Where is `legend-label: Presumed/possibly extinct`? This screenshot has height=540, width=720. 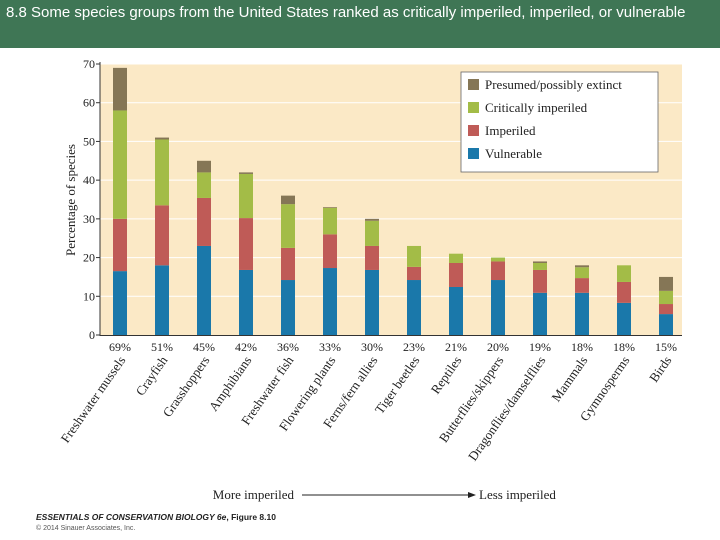
legend-label: Presumed/possibly extinct is located at coordinates (553, 84).